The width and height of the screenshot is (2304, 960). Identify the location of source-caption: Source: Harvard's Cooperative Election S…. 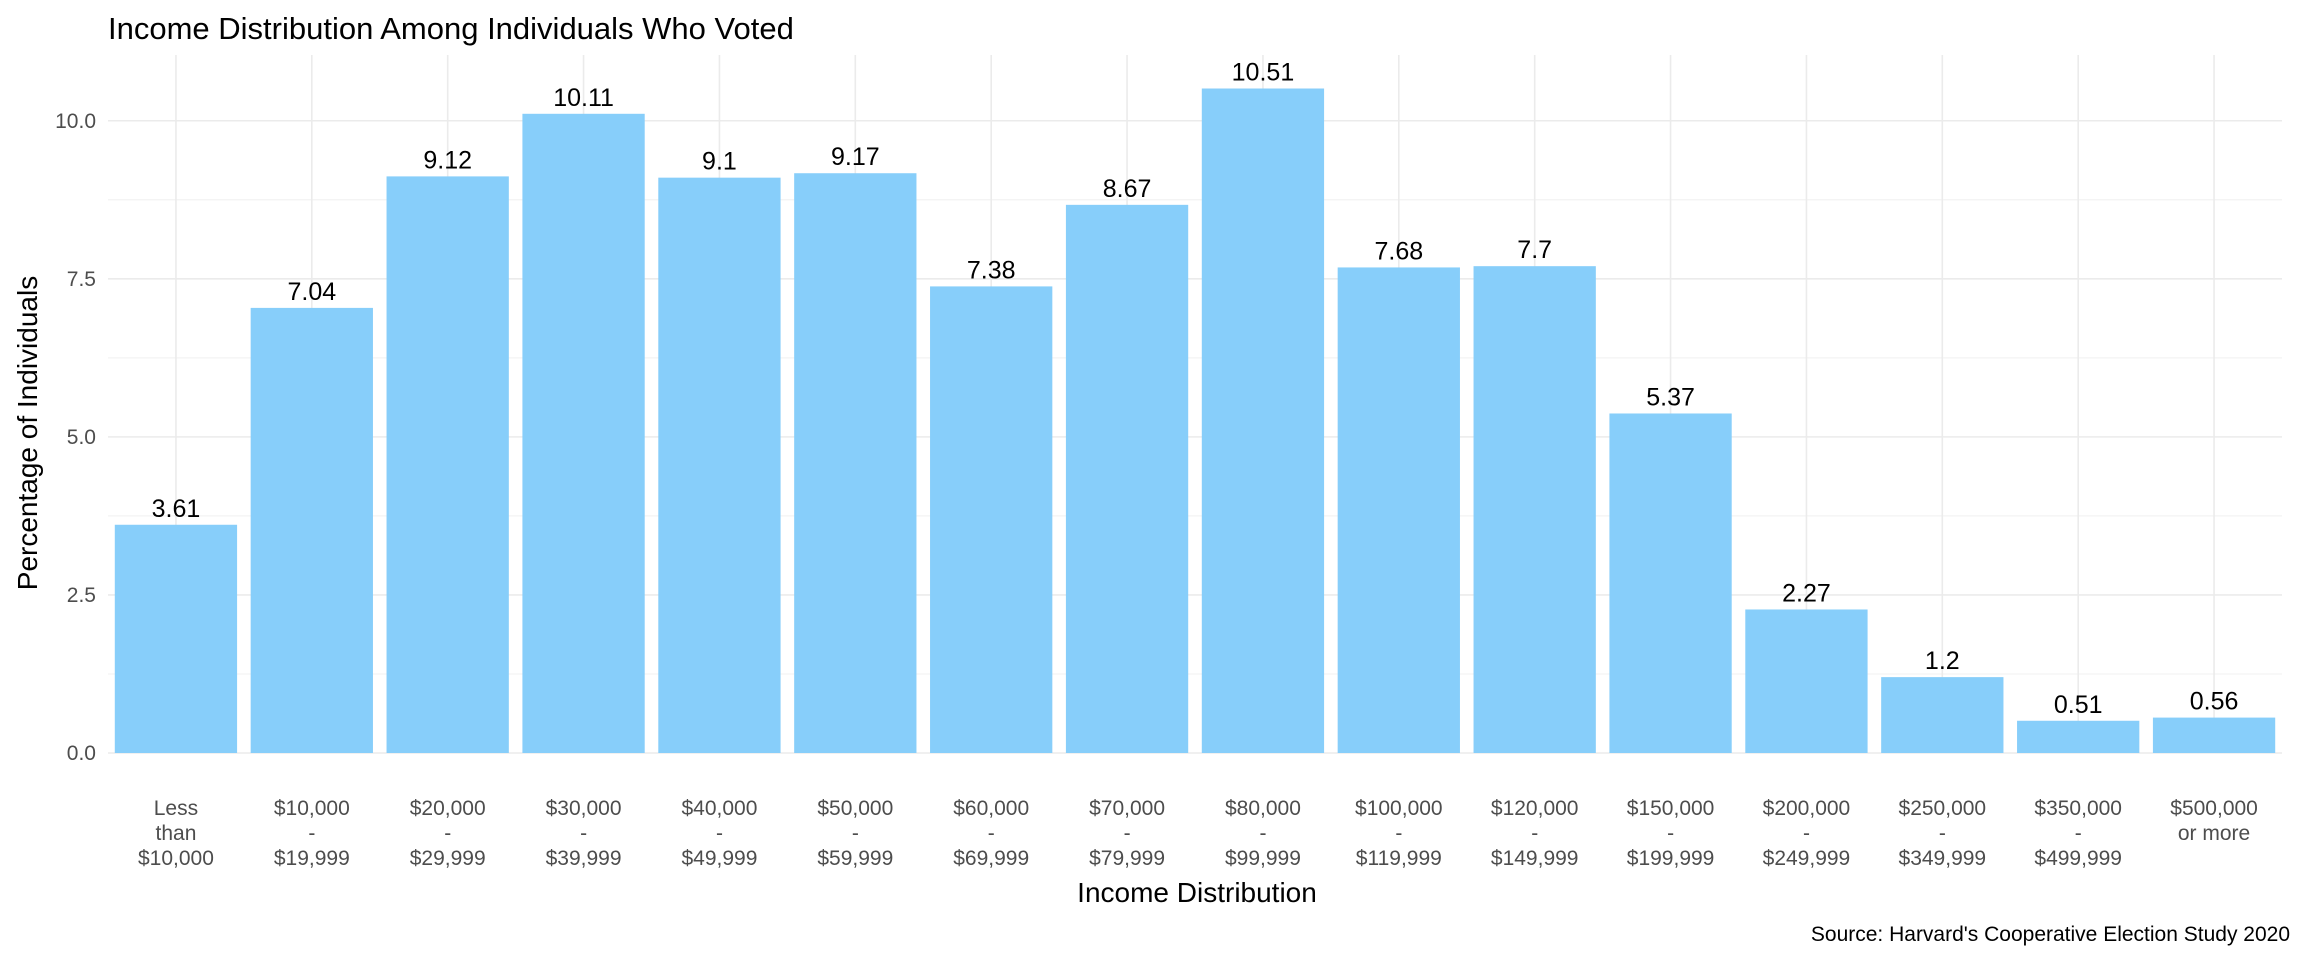
(2050, 934).